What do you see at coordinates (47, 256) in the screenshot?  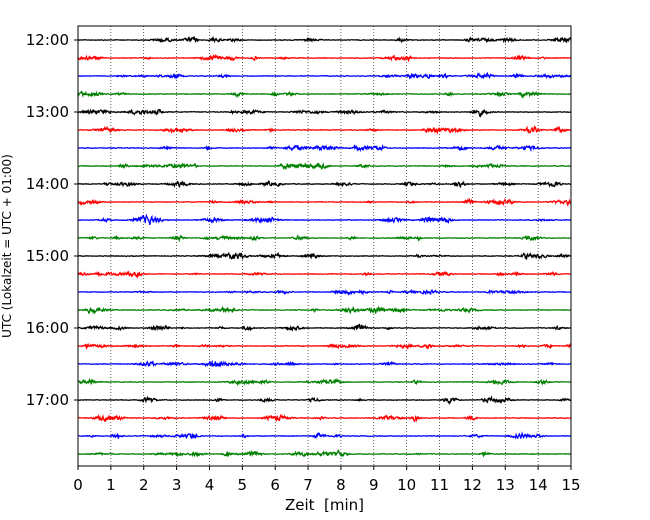 I see `y-tick-label: 15:00` at bounding box center [47, 256].